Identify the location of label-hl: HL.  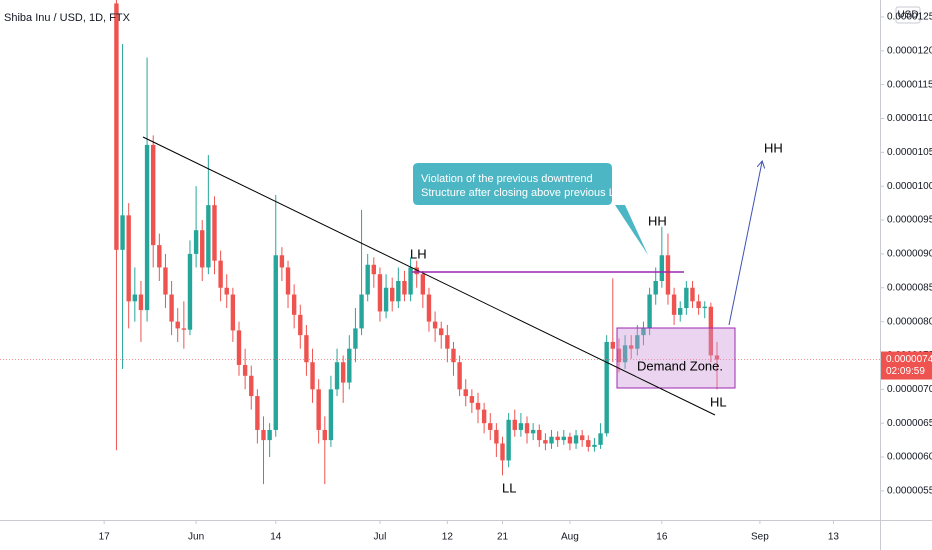
(718, 401).